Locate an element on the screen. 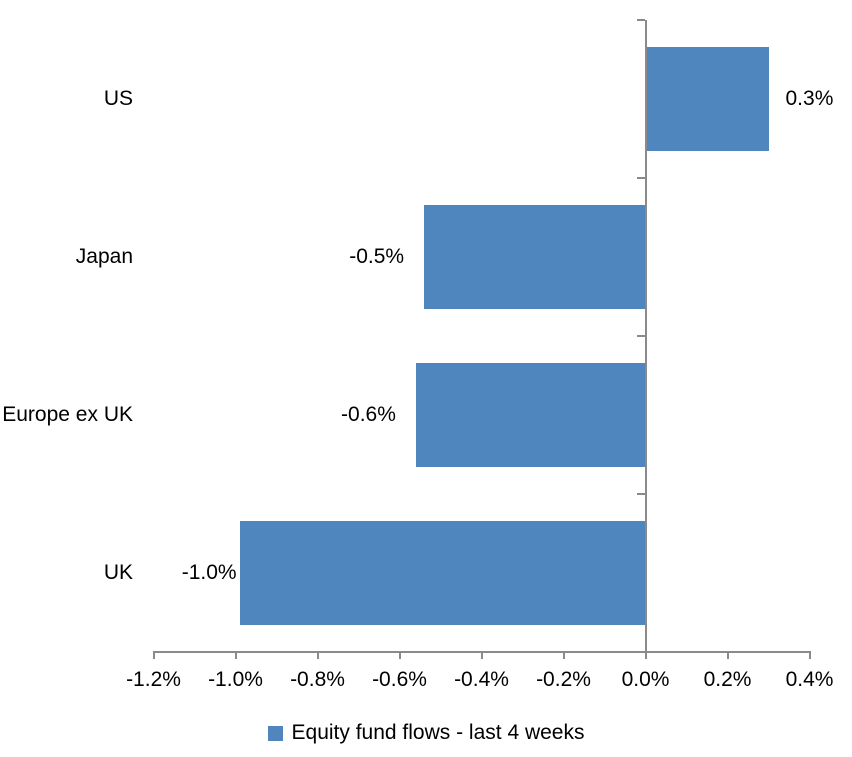 The image size is (852, 757). y-axis-line is located at coordinates (645, 337).